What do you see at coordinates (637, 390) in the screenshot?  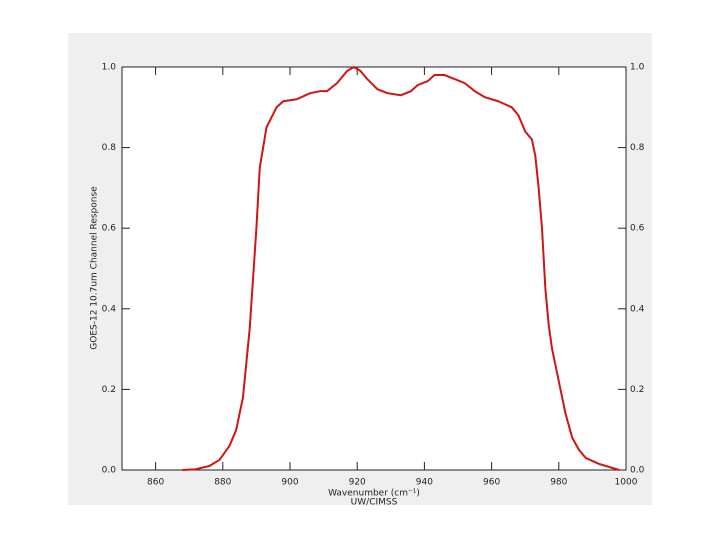 I see `y2-tick-label: 0.2` at bounding box center [637, 390].